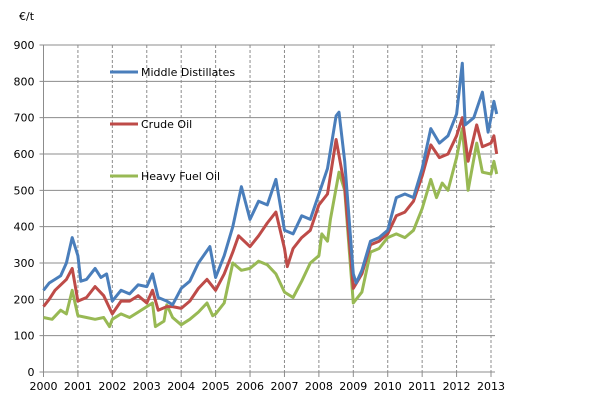 The image size is (607, 418). I want to click on legend-label: Crude Oil, so click(166, 124).